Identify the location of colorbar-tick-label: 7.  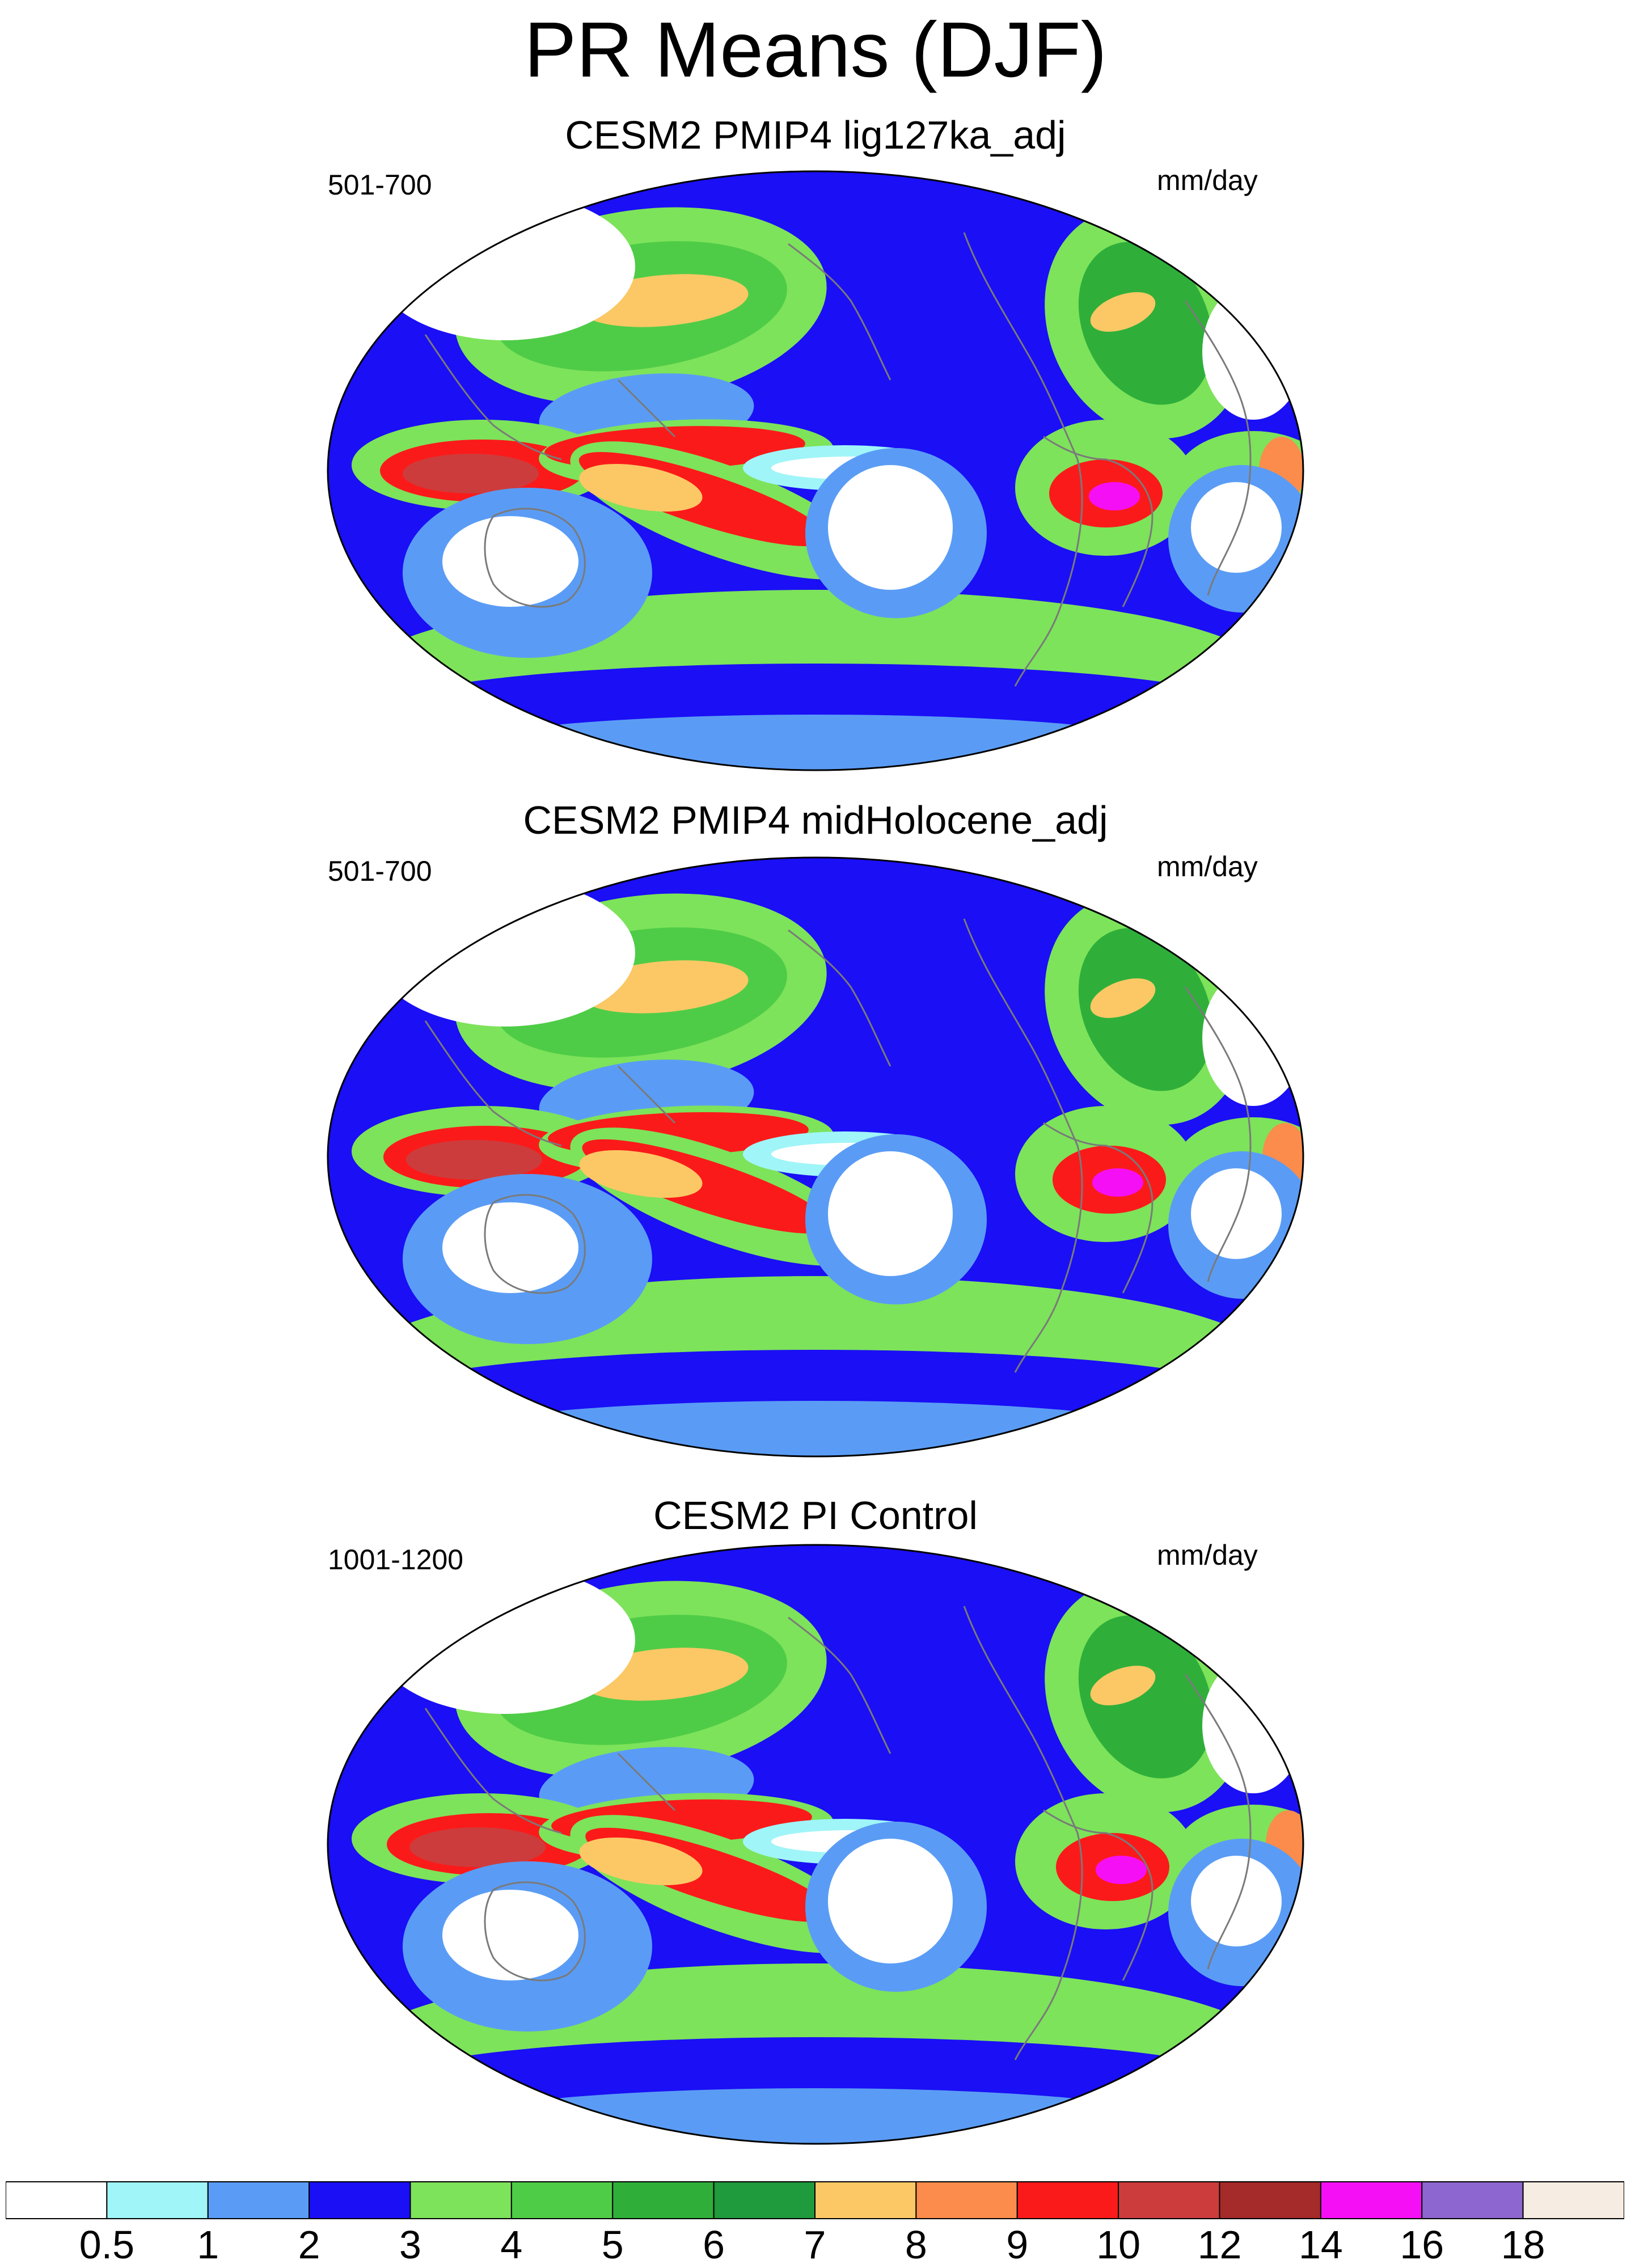
(815, 2245).